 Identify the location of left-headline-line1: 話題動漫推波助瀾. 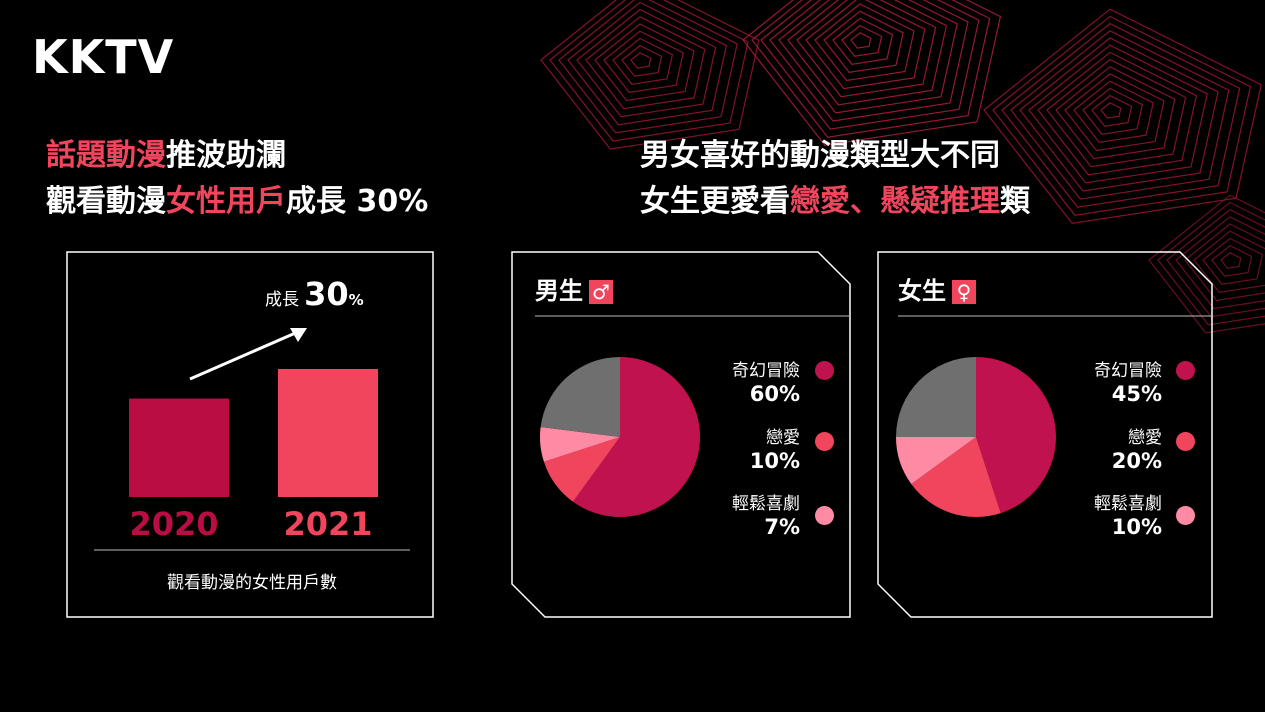
(166, 156).